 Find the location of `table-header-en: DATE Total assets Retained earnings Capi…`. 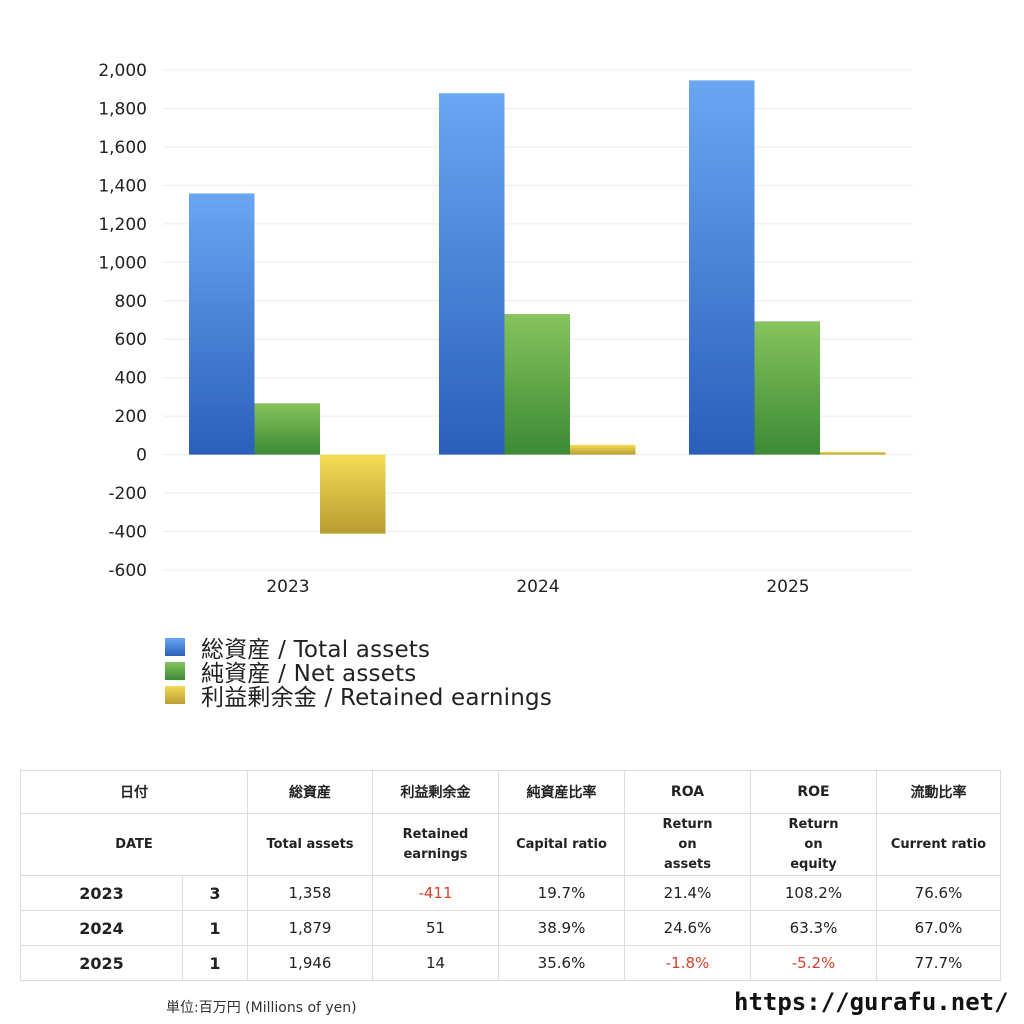

table-header-en: DATE Total assets Retained earnings Capi… is located at coordinates (510, 844).